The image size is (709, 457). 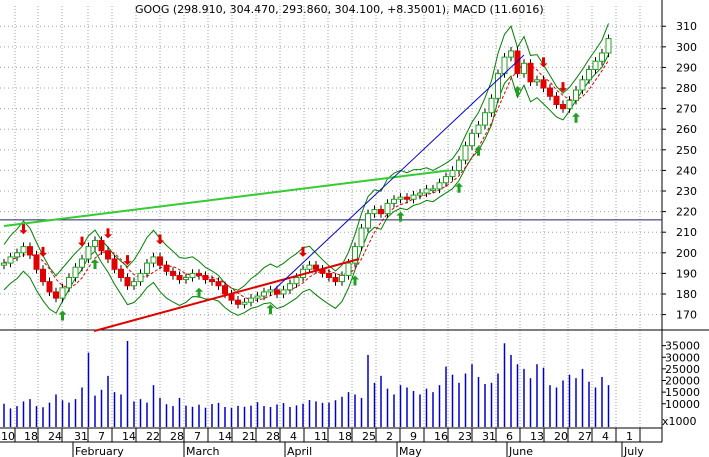 What do you see at coordinates (561, 436) in the screenshot?
I see `day-label: 20` at bounding box center [561, 436].